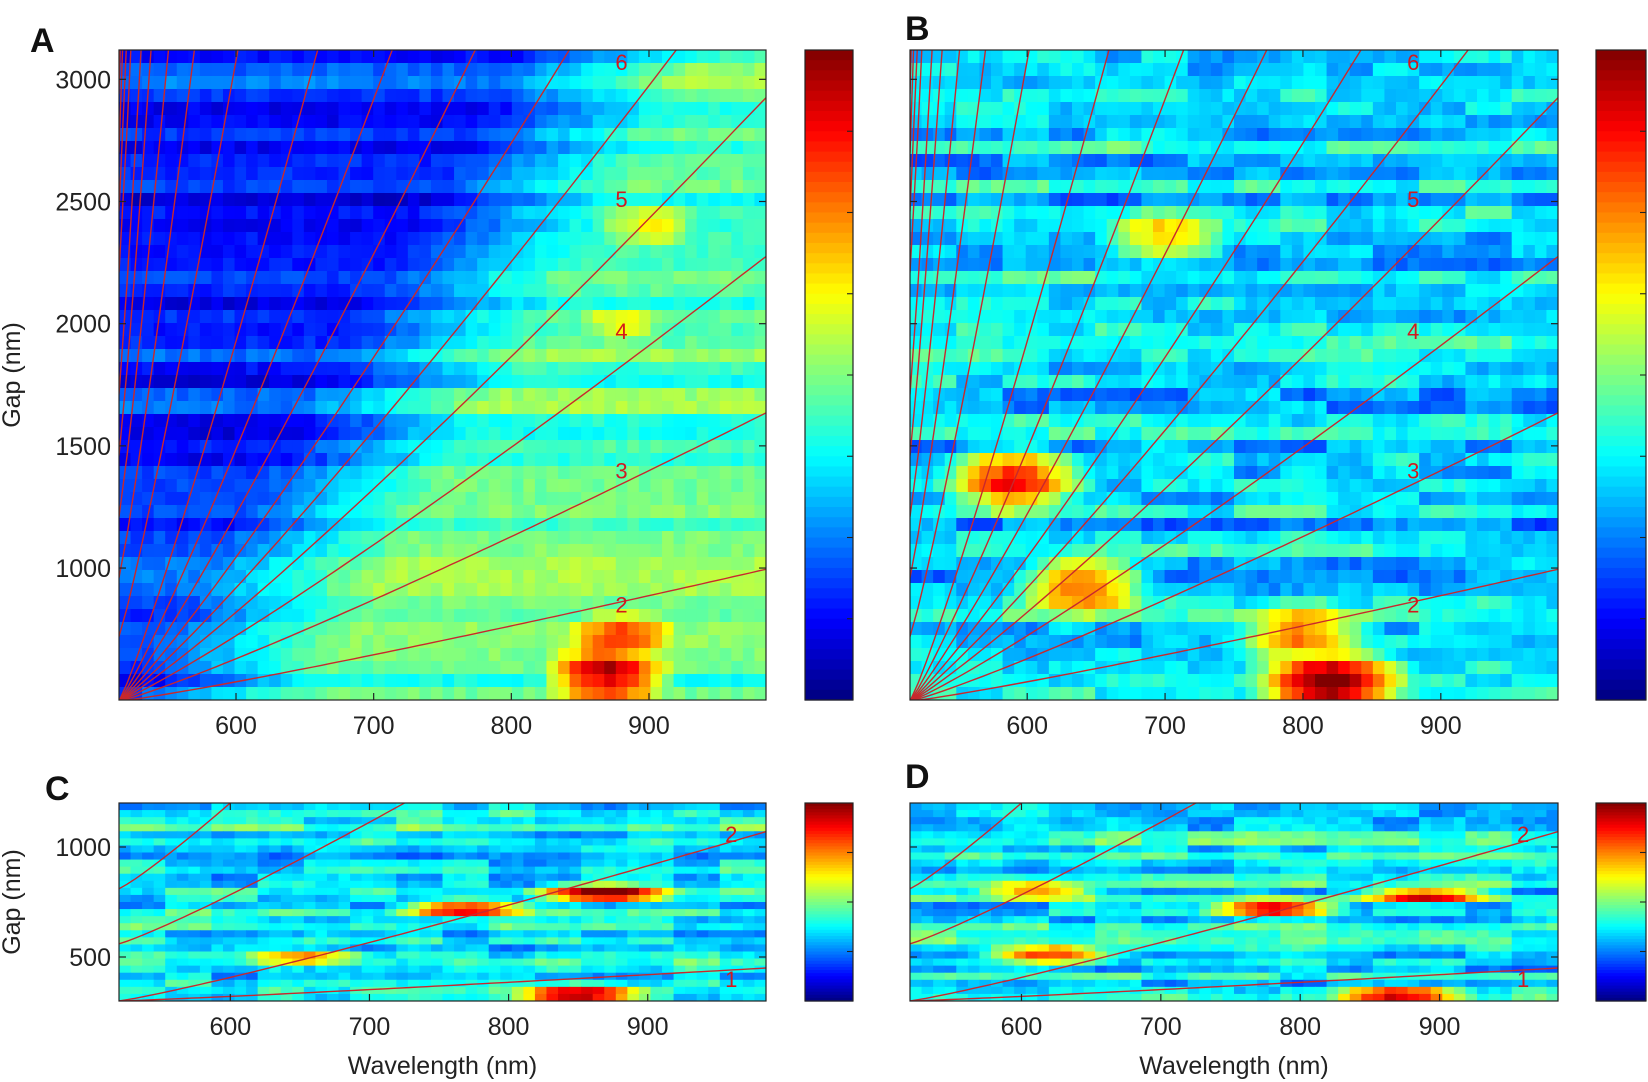 This screenshot has width=1648, height=1082. Describe the element at coordinates (649, 726) in the screenshot. I see `x-tick-label: 900` at that location.